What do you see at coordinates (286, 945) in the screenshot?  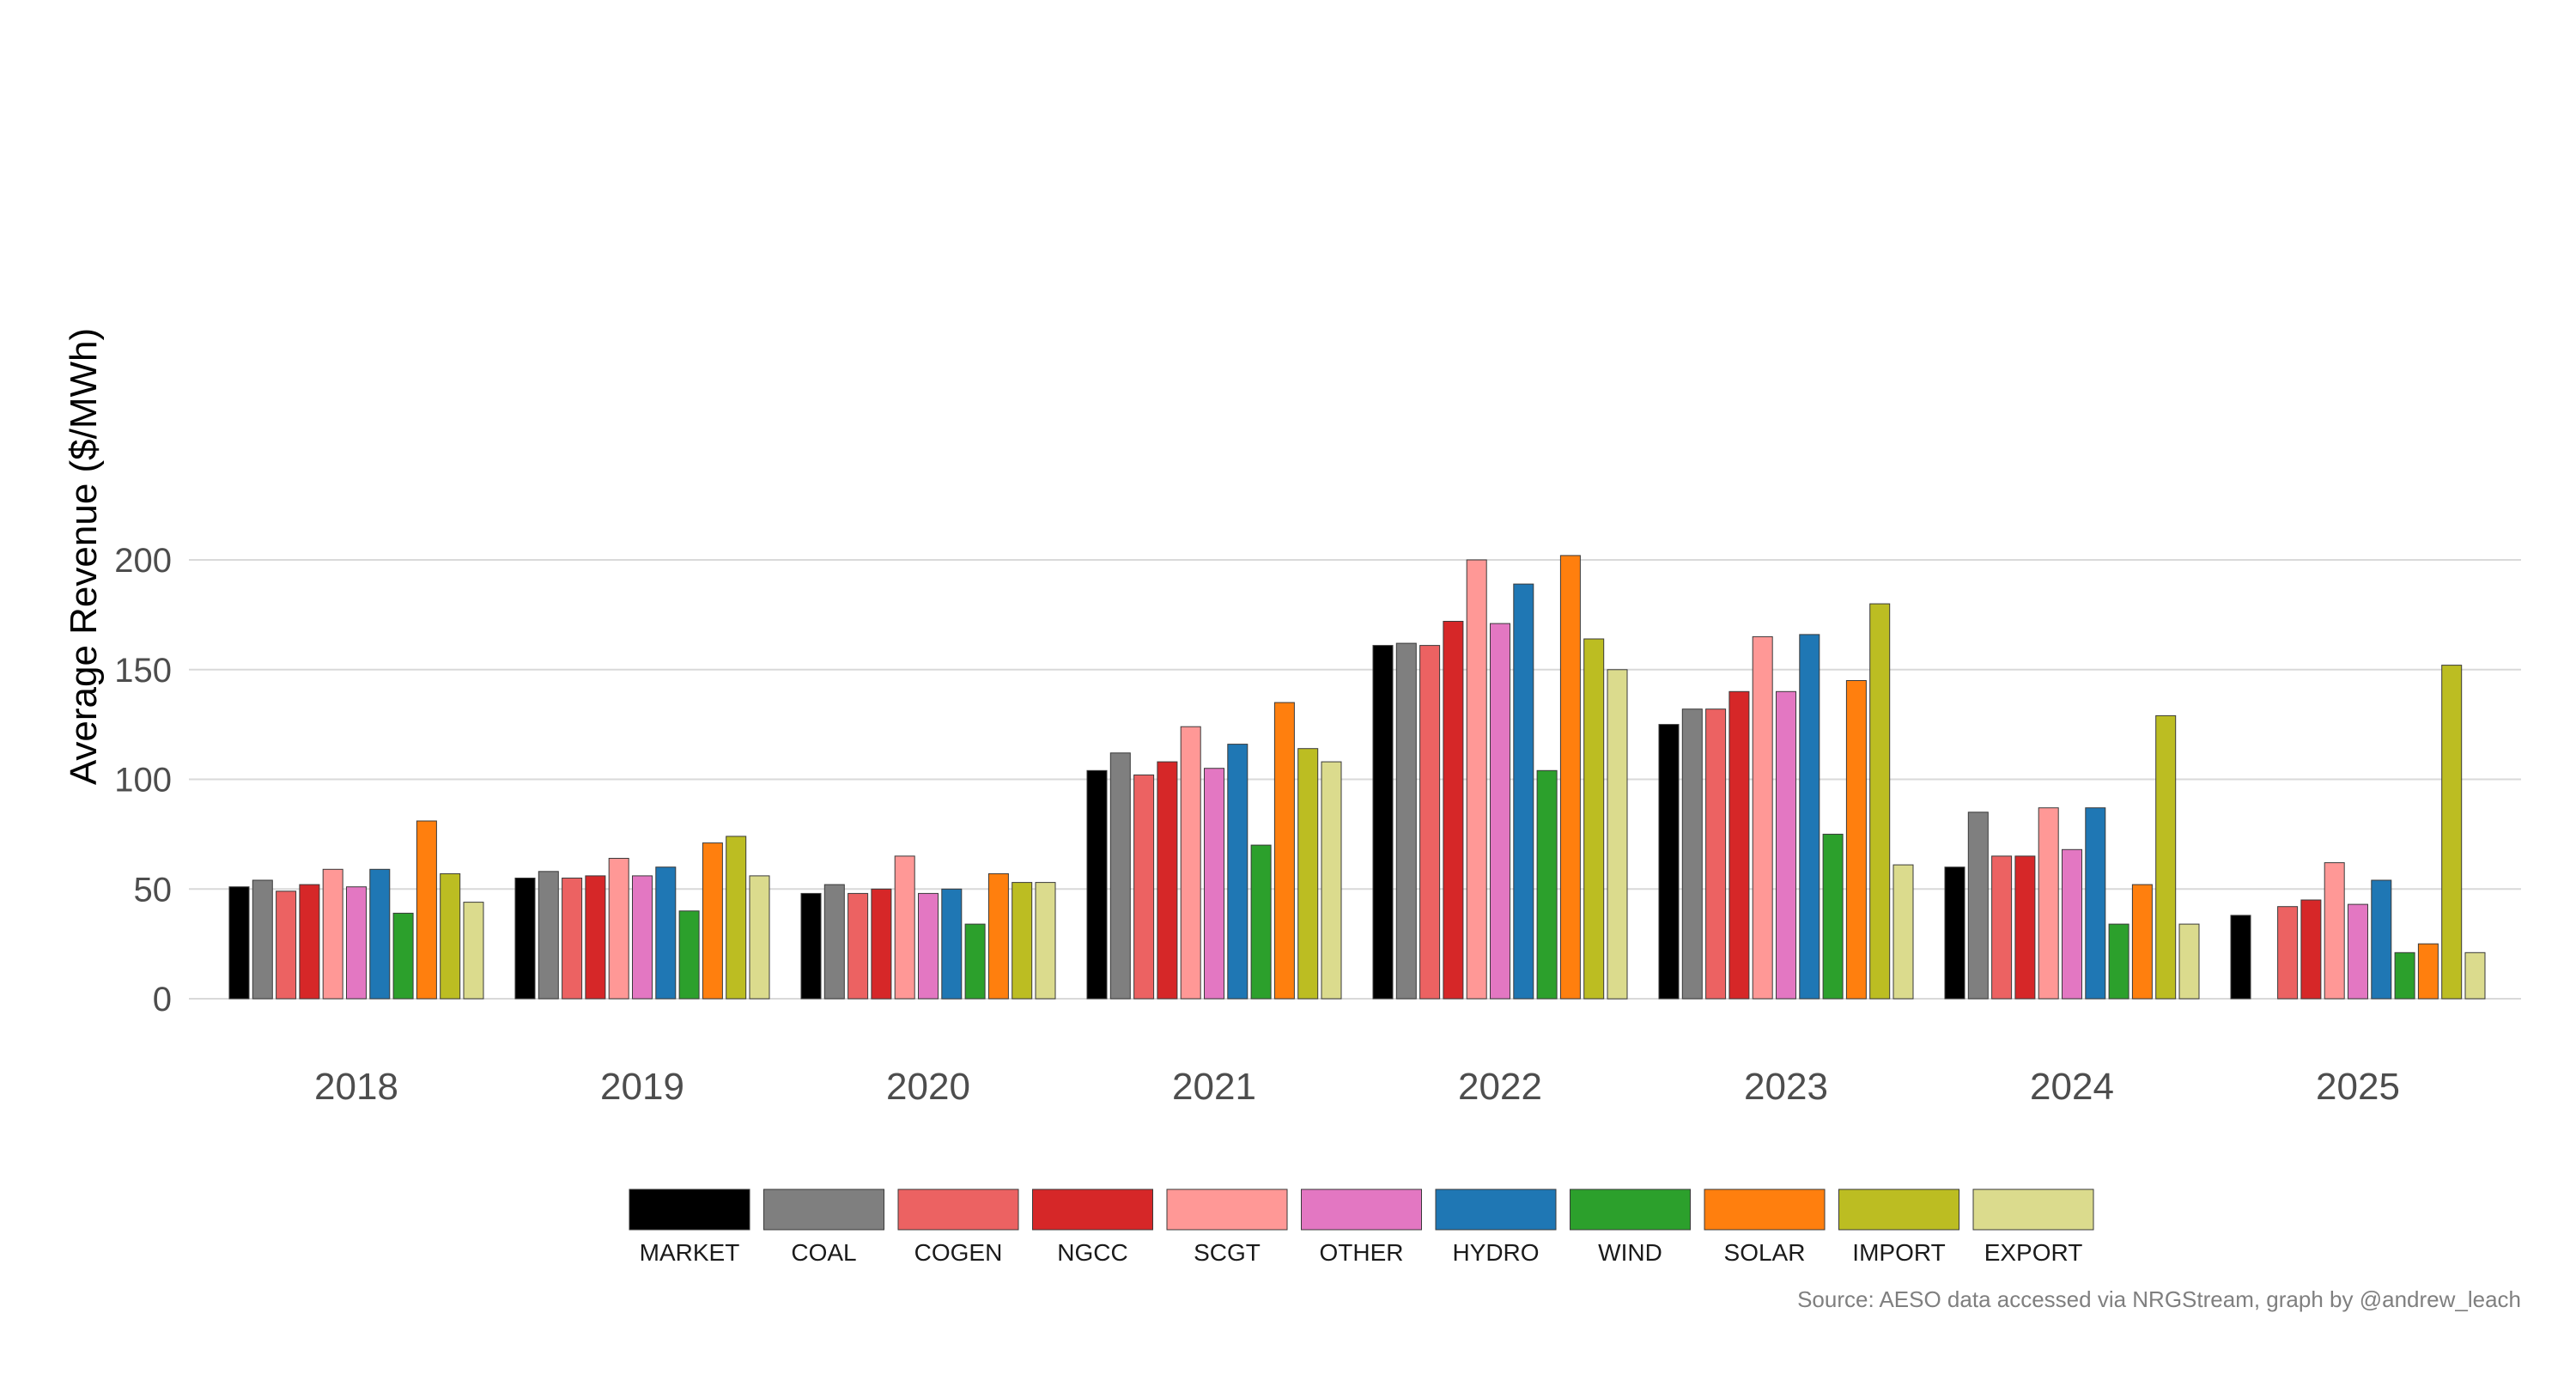 I see `bar-cogen-2018` at bounding box center [286, 945].